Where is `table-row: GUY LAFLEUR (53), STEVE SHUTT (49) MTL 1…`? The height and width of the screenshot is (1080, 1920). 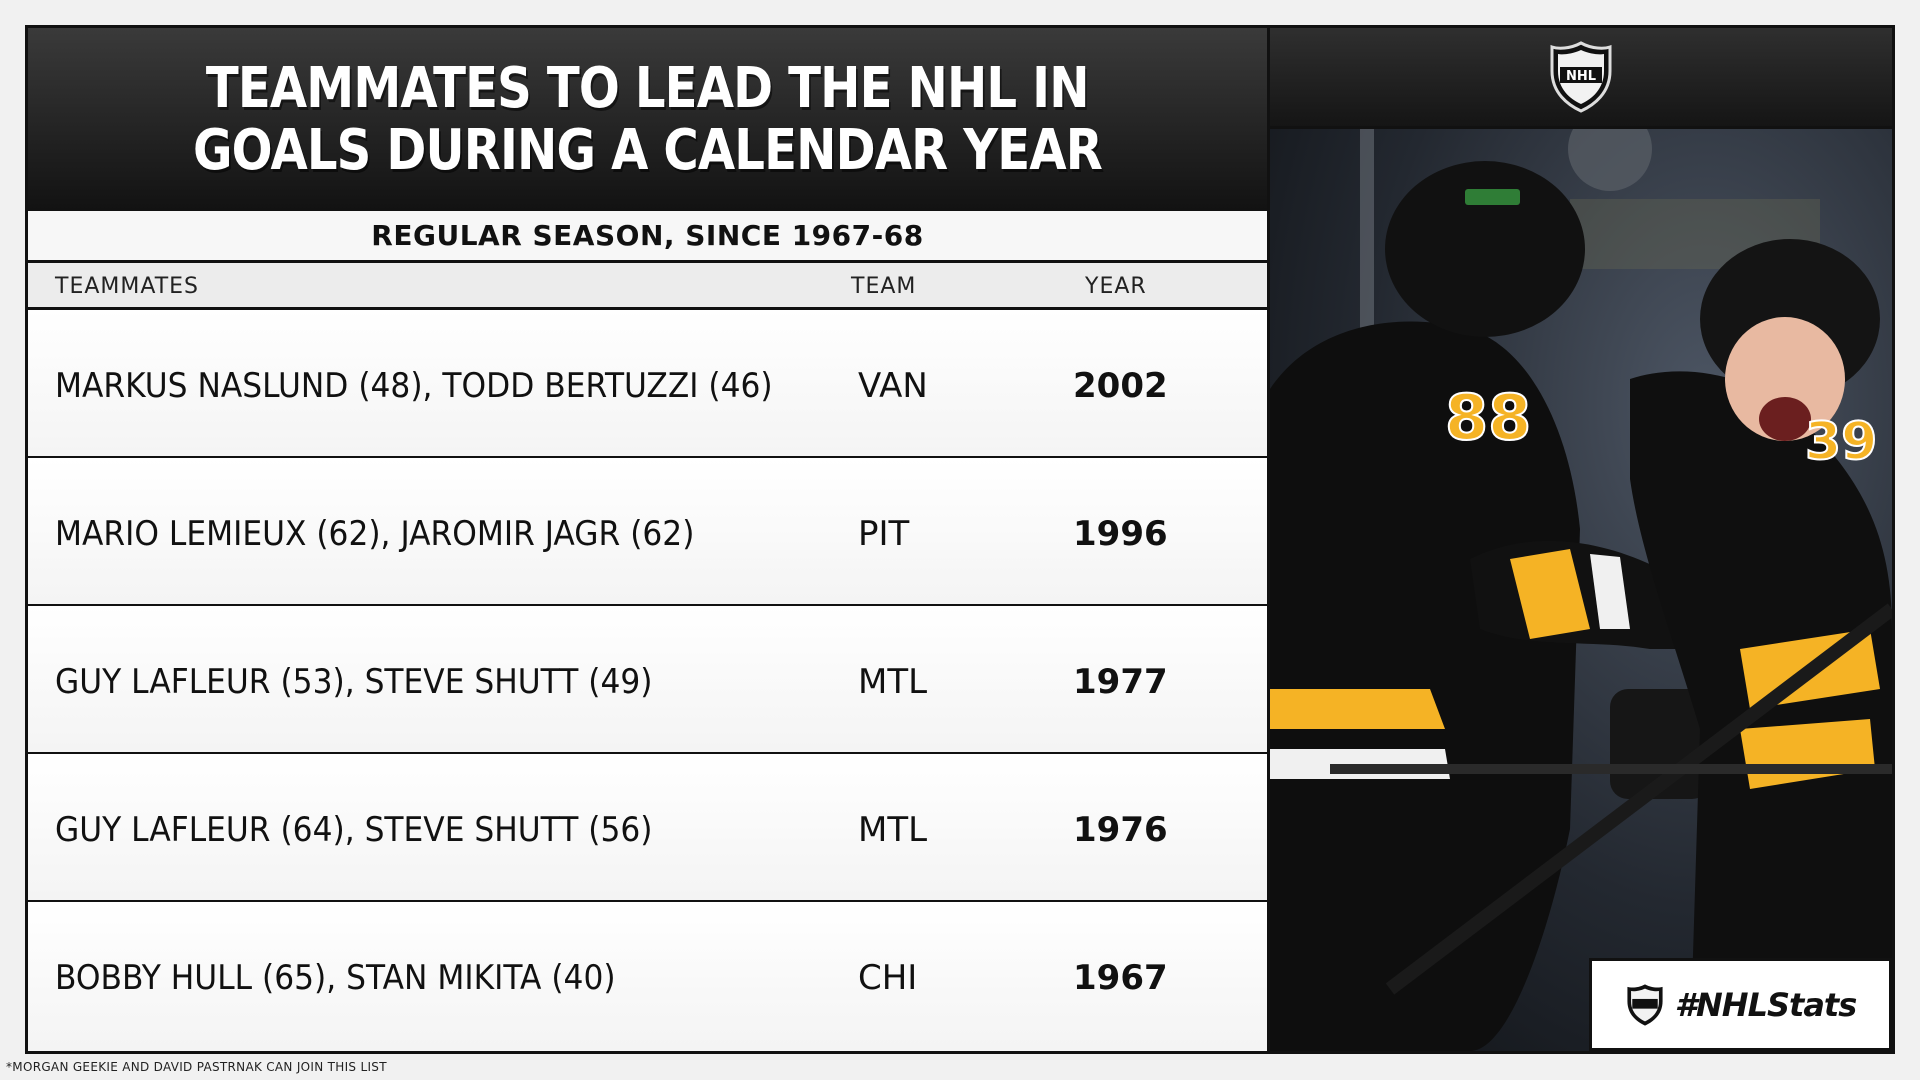 table-row: GUY LAFLEUR (53), STEVE SHUTT (49) MTL 1… is located at coordinates (647, 680).